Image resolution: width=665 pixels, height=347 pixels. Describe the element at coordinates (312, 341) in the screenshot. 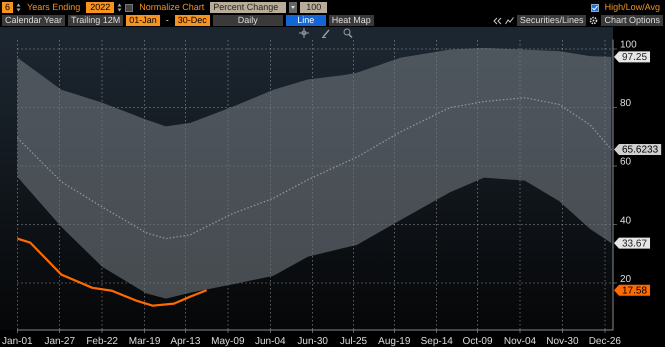

I see `x-tick-label: Jun-30` at that location.